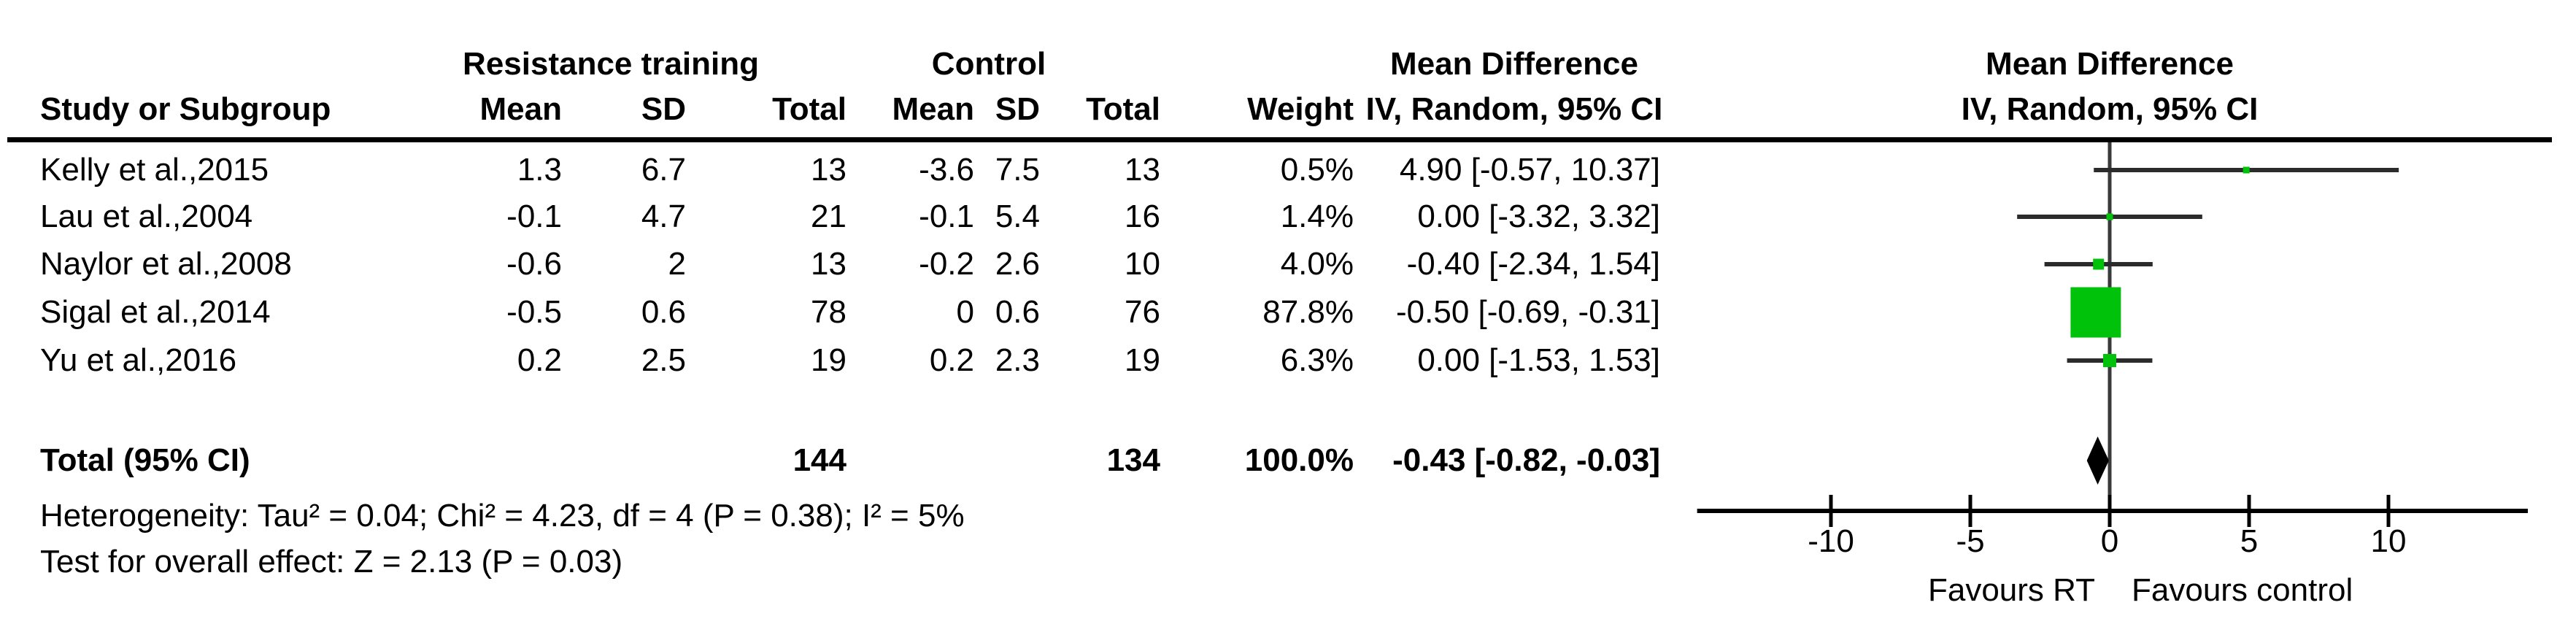 This screenshot has height=643, width=2576. Describe the element at coordinates (1018, 109) in the screenshot. I see `col-header-control-sd: SD` at that location.